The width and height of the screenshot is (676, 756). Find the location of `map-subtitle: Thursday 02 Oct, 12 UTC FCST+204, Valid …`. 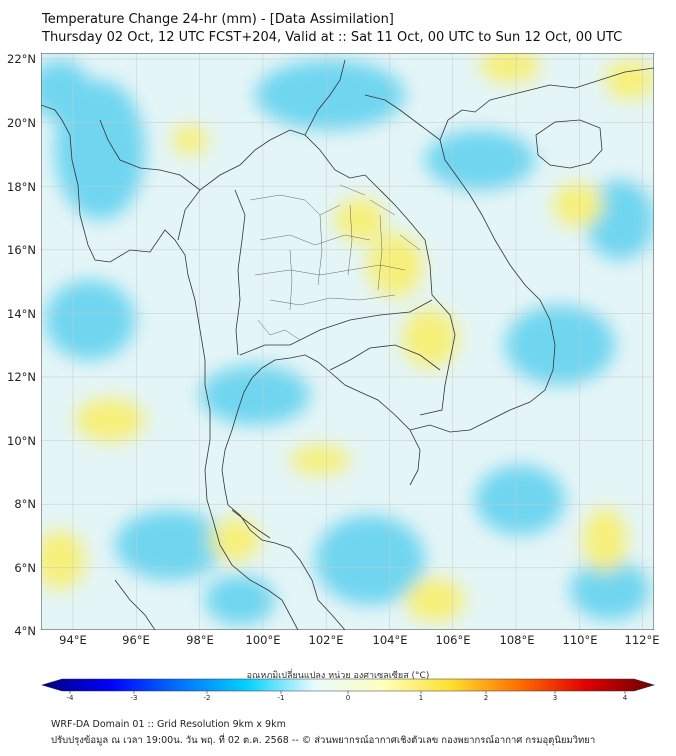

map-subtitle: Thursday 02 Oct, 12 UTC FCST+204, Valid … is located at coordinates (332, 37).